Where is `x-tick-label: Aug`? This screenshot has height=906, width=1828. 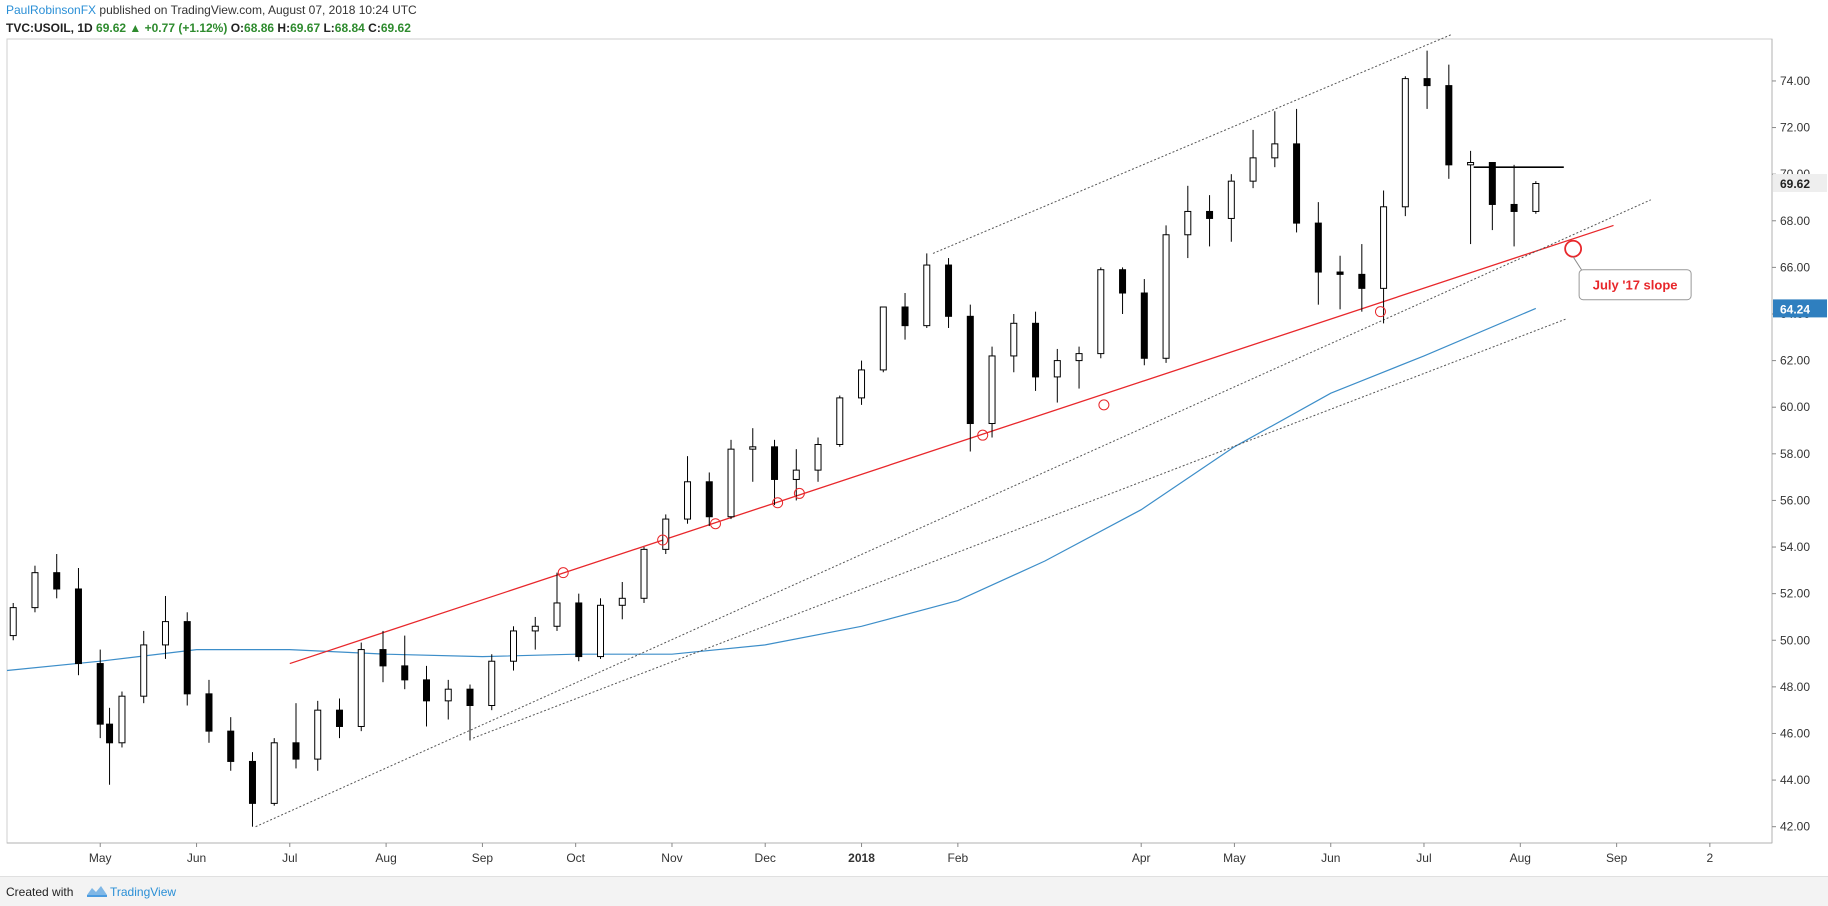
x-tick-label: Aug is located at coordinates (1520, 858).